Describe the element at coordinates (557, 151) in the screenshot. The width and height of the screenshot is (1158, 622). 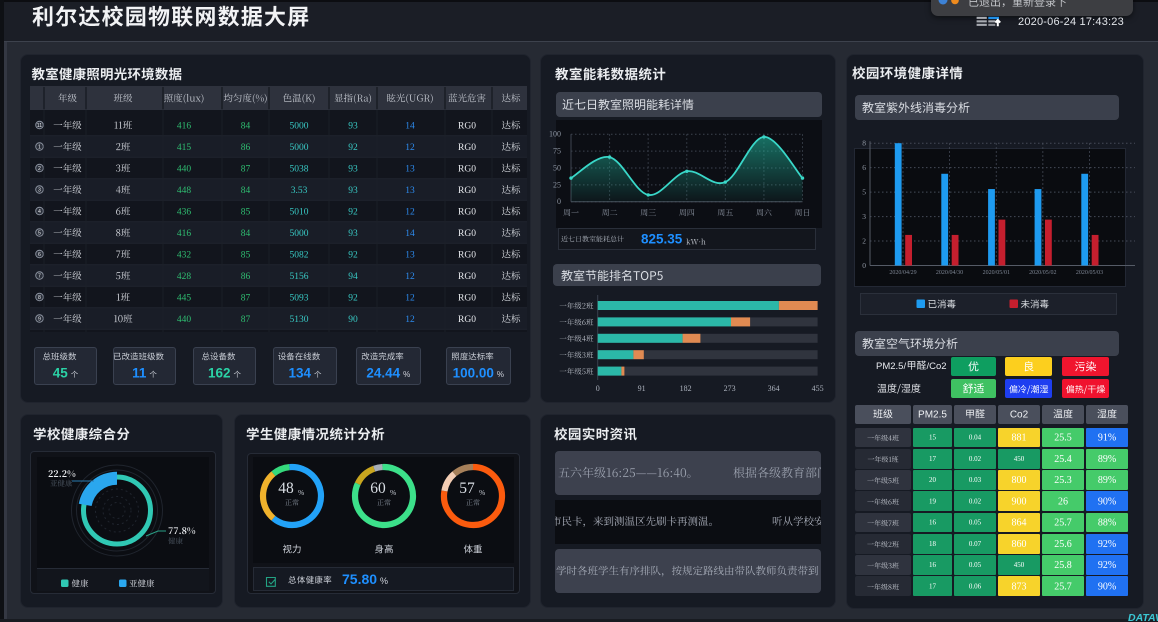
I see `svg-text: 75` at that location.